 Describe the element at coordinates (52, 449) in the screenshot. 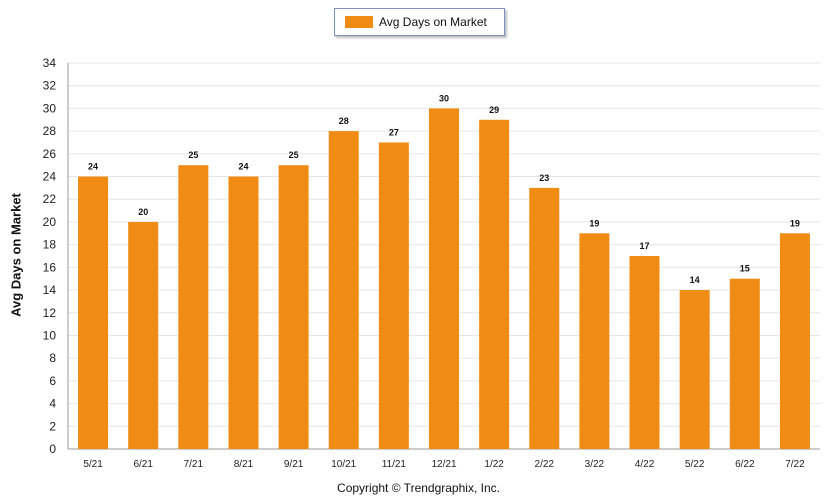

I see `y-tick-label: 0` at that location.